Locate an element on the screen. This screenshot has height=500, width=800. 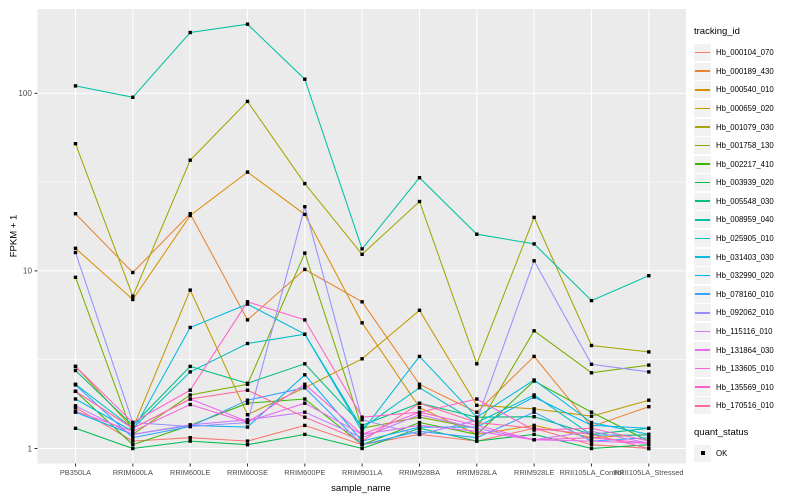
legend-label: Hb_003939_020 is located at coordinates (745, 183).